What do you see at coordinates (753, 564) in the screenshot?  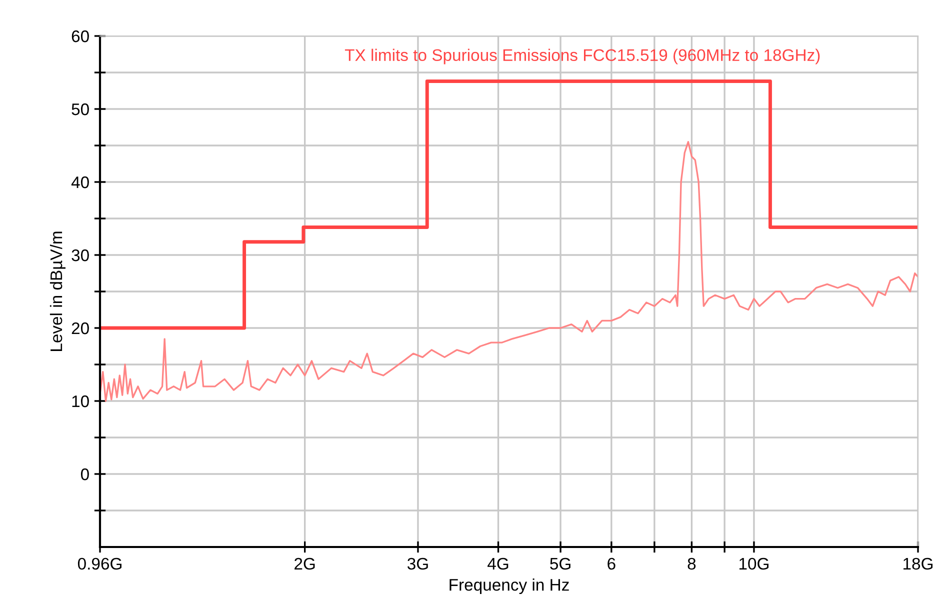 I see `x-tick-label: 10G` at bounding box center [753, 564].